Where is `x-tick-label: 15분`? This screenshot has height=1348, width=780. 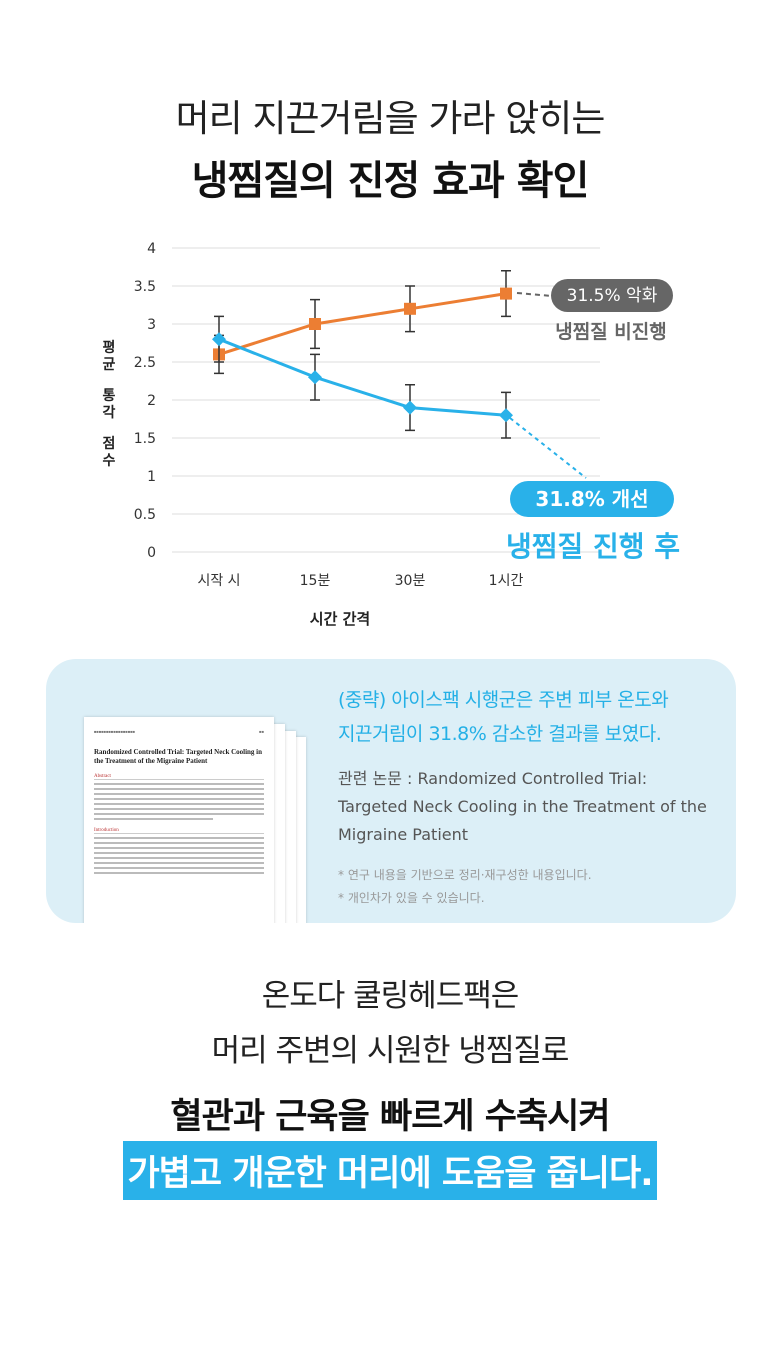 x-tick-label: 15분 is located at coordinates (315, 581).